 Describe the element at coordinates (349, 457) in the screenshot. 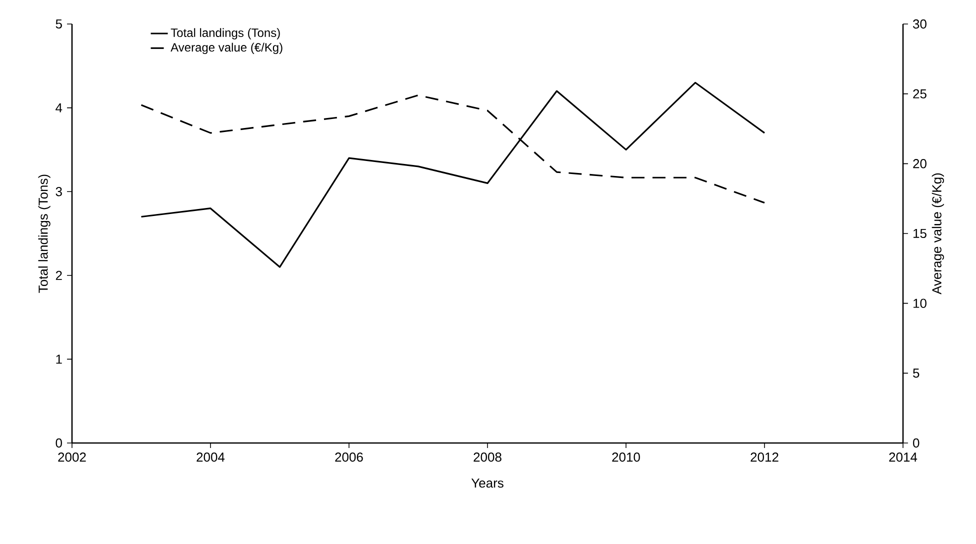

I see `x-tick-label: 2006` at that location.